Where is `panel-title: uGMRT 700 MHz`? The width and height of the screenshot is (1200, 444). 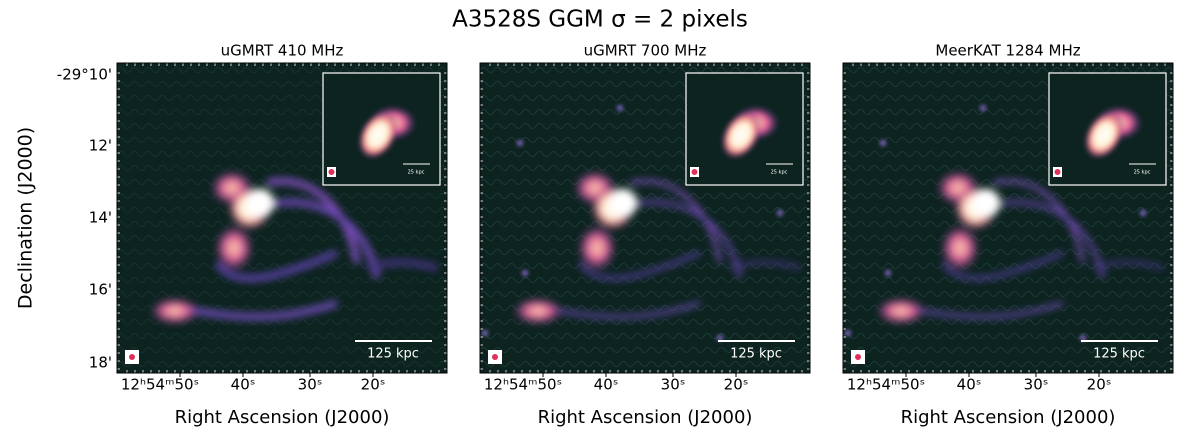 panel-title: uGMRT 700 MHz is located at coordinates (645, 51).